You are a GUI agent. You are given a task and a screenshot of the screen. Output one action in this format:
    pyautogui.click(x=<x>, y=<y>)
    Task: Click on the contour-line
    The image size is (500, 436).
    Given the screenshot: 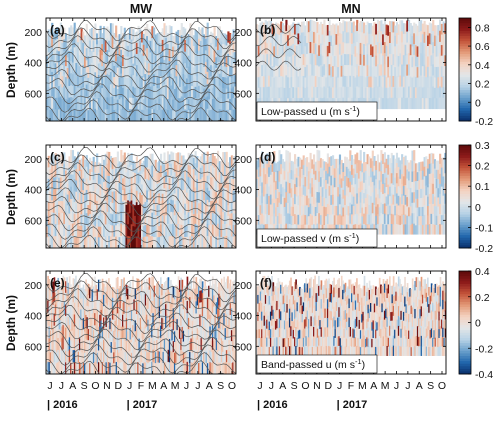 What is the action you would take?
    pyautogui.click(x=141, y=221)
    